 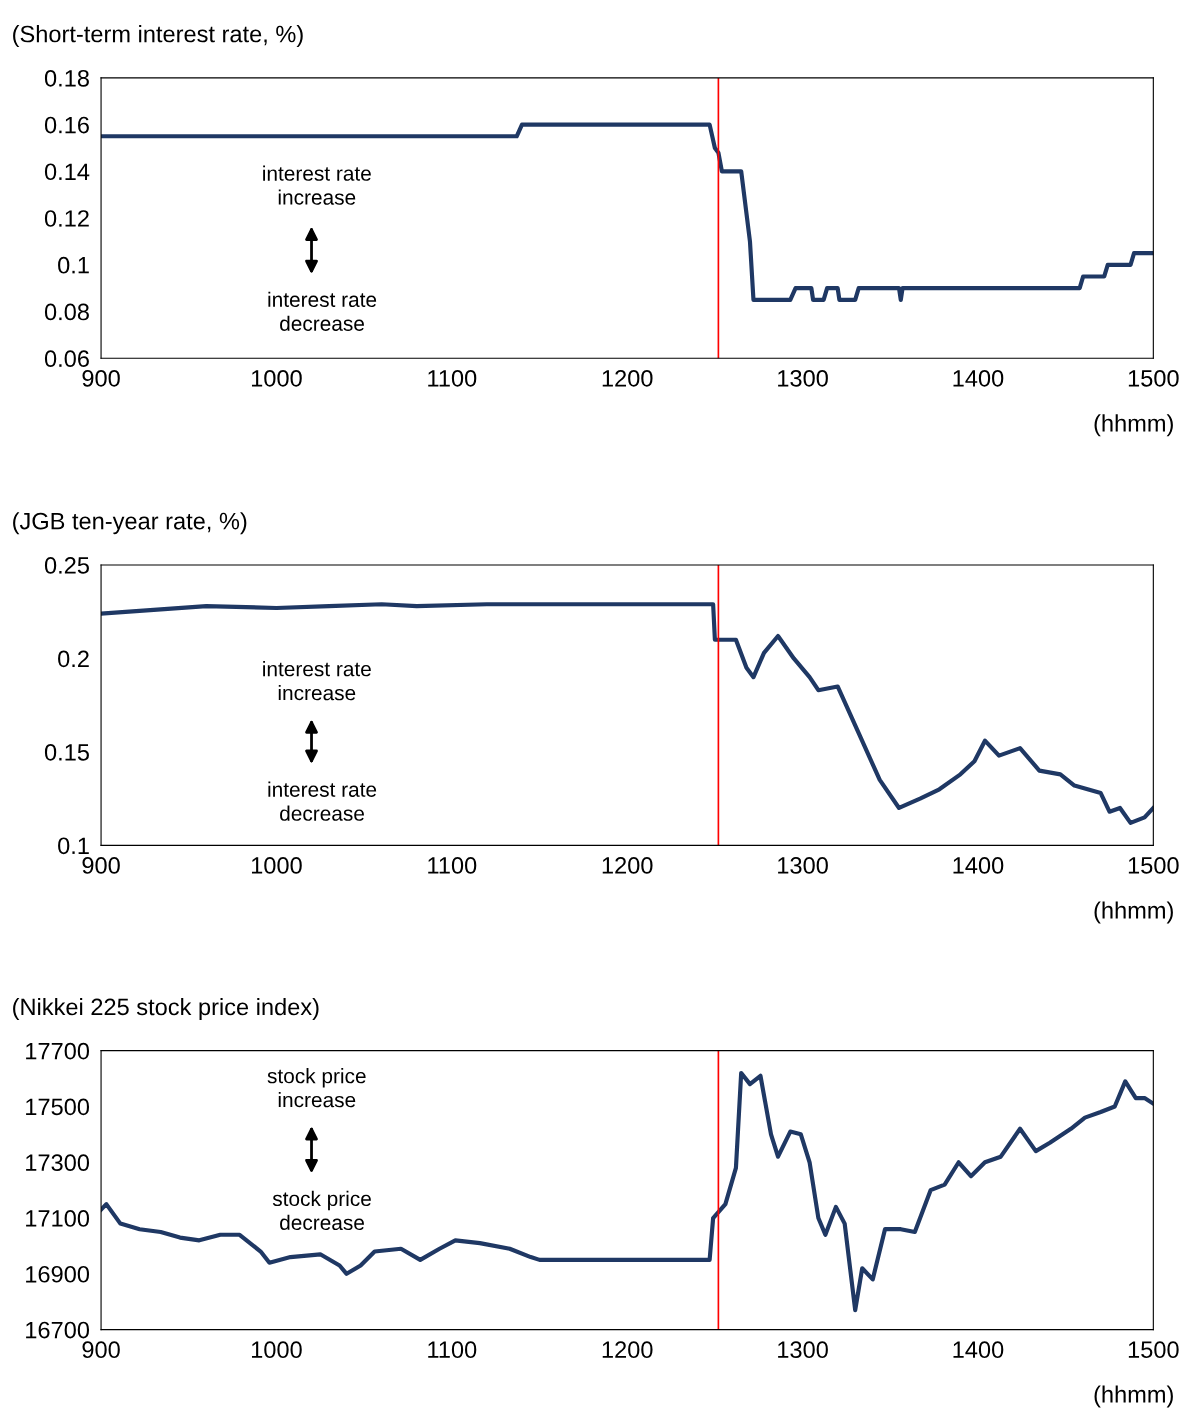 I want to click on annotation: stock price increase, so click(x=316, y=1088).